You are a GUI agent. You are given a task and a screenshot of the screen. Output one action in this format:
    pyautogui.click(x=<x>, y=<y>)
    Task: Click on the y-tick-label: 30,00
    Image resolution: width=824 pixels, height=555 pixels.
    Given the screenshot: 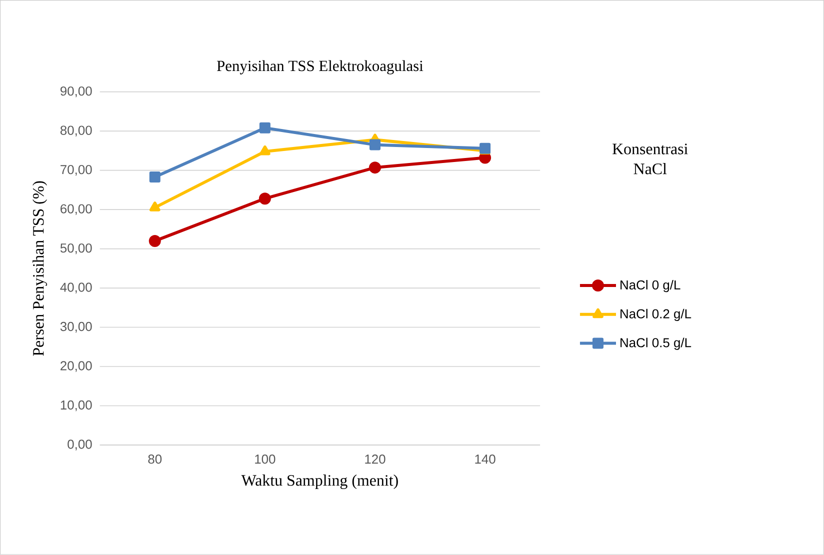 What is the action you would take?
    pyautogui.click(x=76, y=327)
    